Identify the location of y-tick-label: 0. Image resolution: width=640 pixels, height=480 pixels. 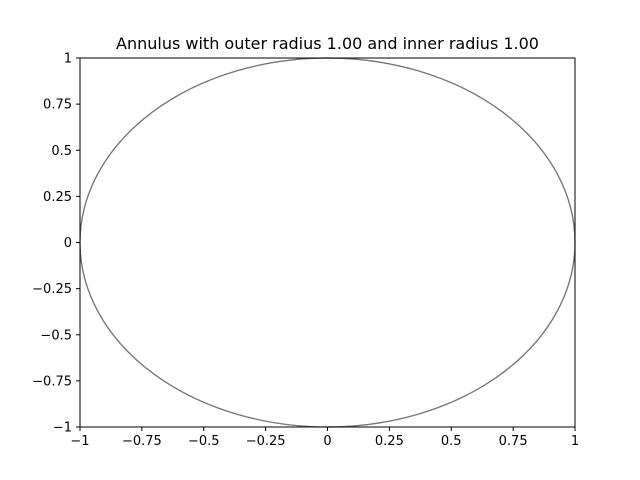
(68, 243).